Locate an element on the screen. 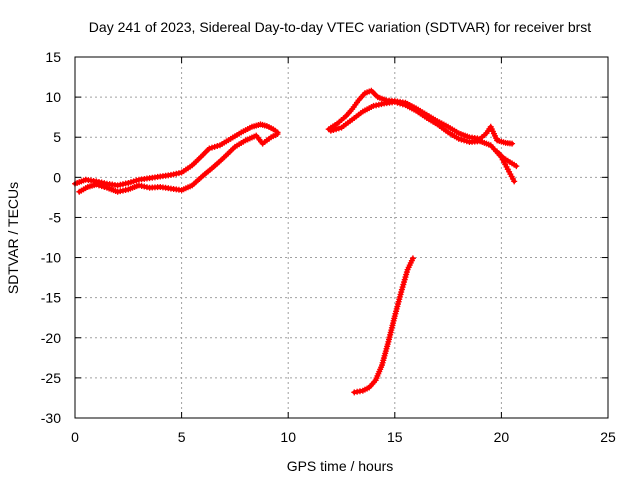 The width and height of the screenshot is (640, 480). y-tick-label: 5 is located at coordinates (57, 137).